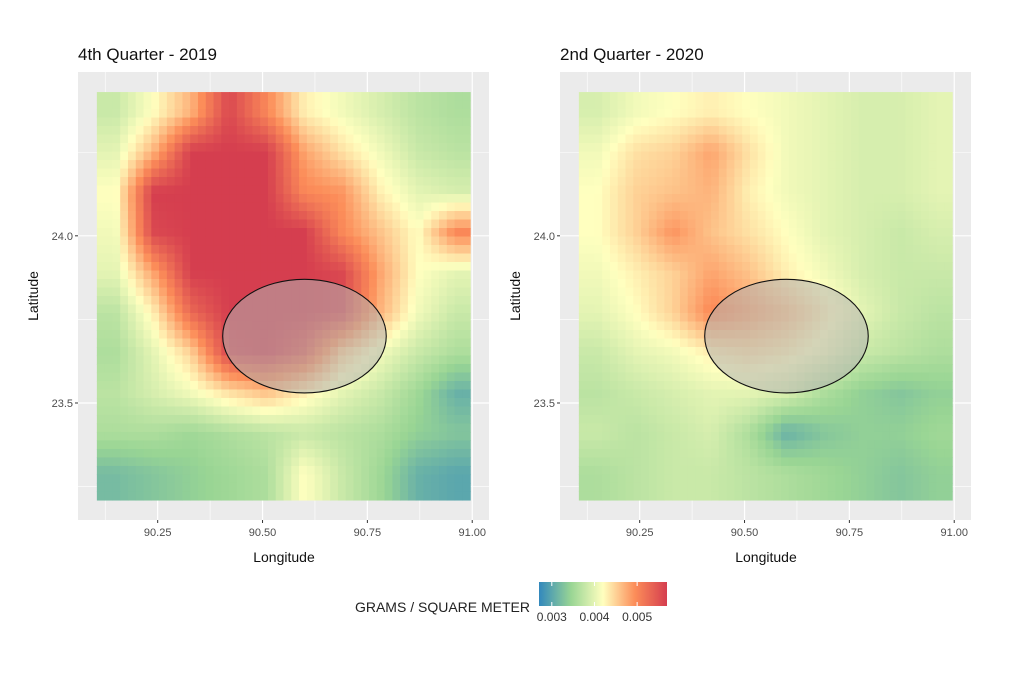  I want to click on x-tick-label: 91.00, so click(954, 533).